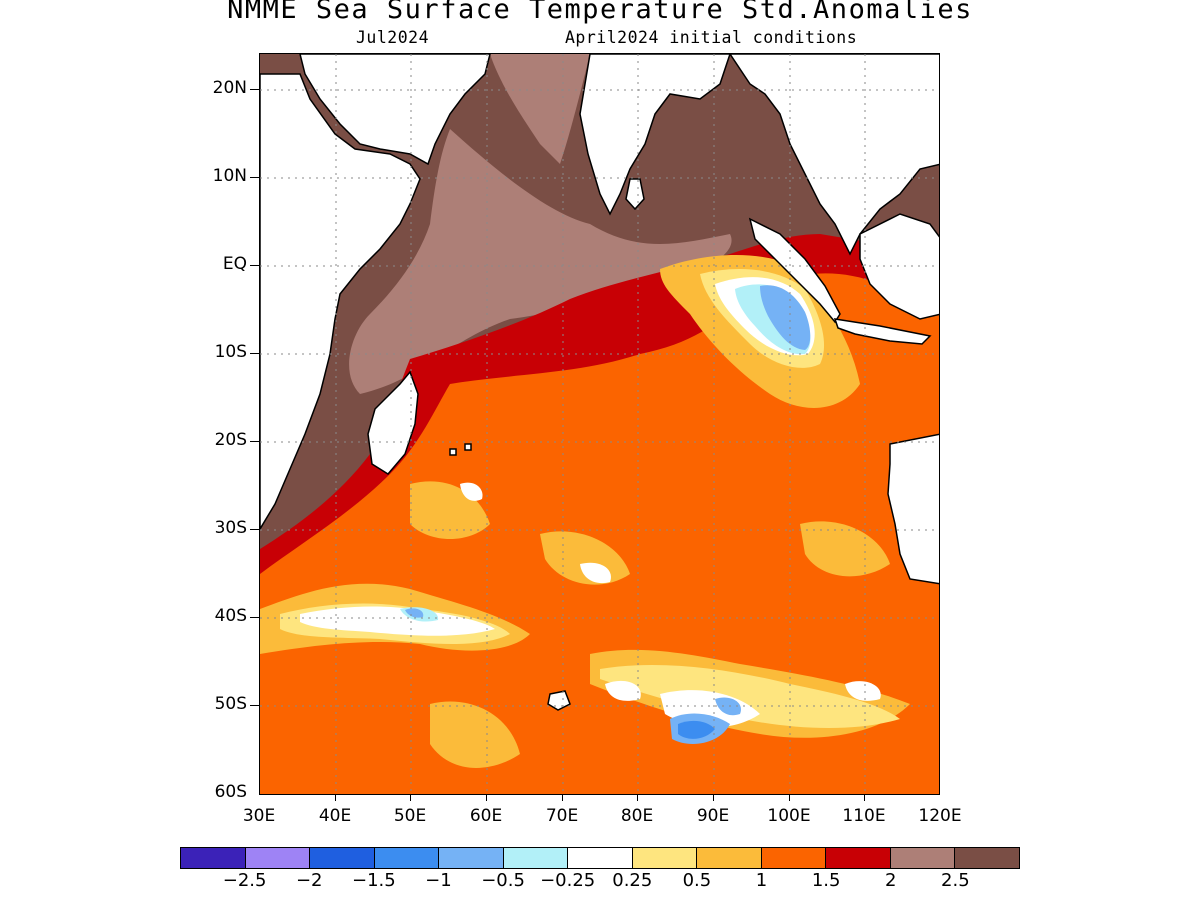 This screenshot has width=1200, height=900. Describe the element at coordinates (486, 816) in the screenshot. I see `lon-label-60e: 60E` at that location.